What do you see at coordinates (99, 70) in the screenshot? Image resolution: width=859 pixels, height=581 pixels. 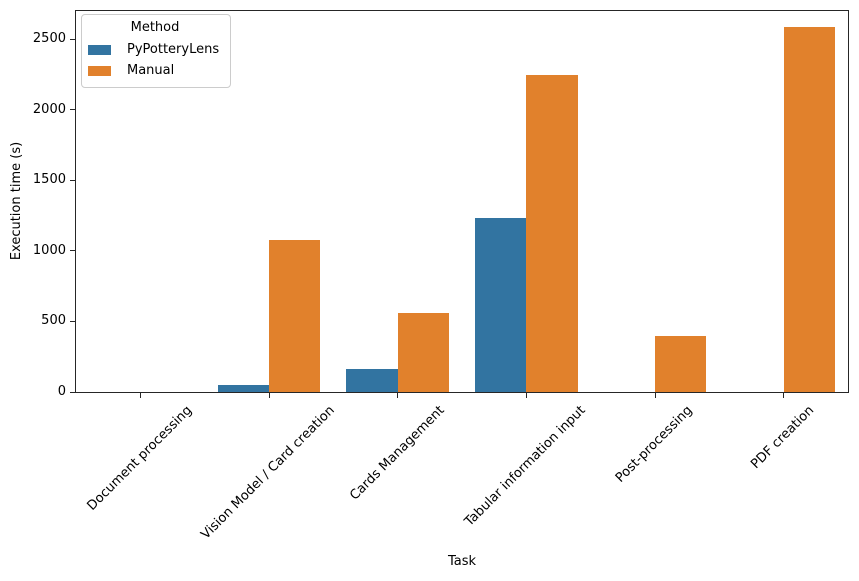 I see `legend-swatch-manual-icon` at bounding box center [99, 70].